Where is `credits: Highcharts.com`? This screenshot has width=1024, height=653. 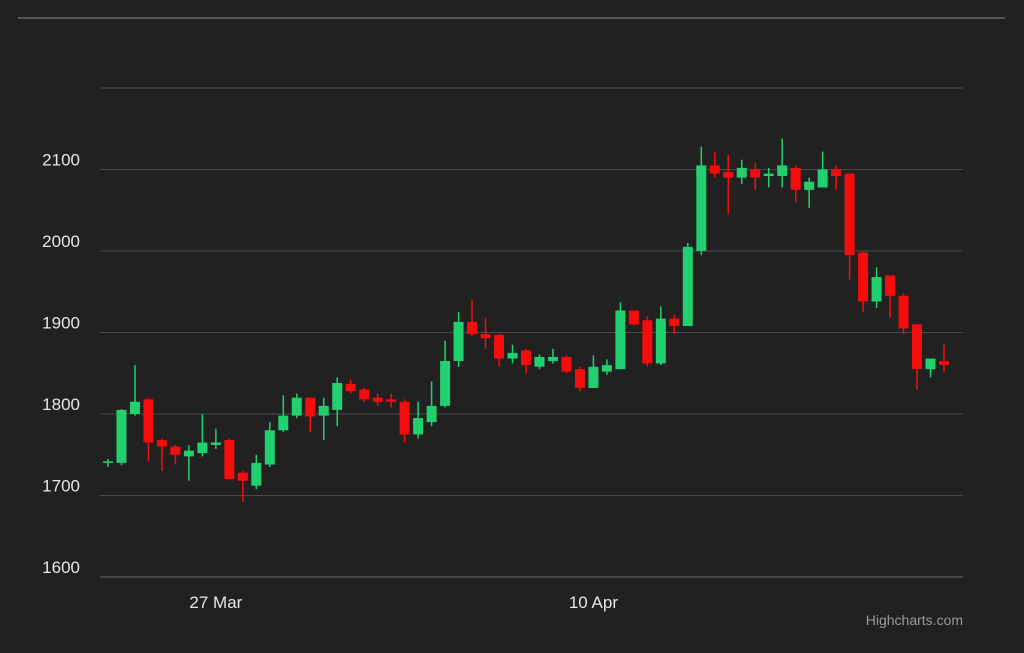
credits: Highcharts.com is located at coordinates (914, 620).